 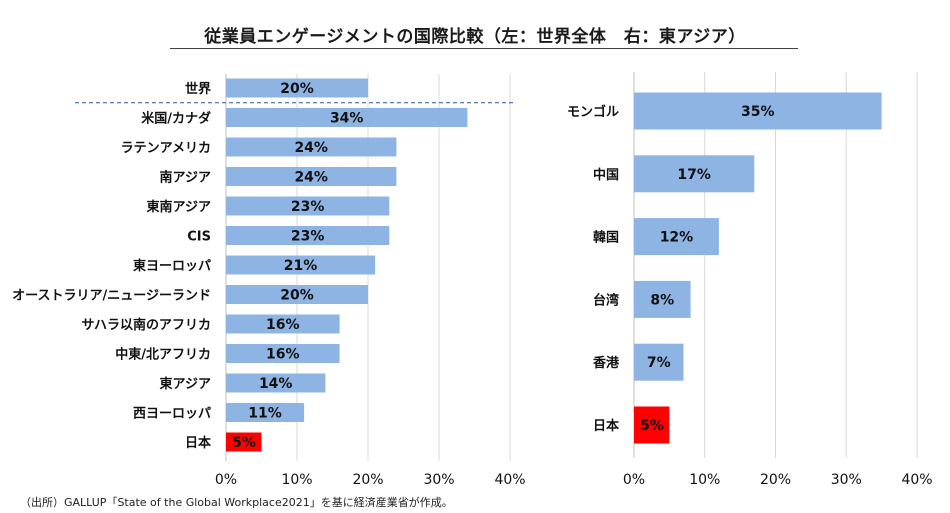 I want to click on left-category-label: 日本, so click(x=198, y=443).